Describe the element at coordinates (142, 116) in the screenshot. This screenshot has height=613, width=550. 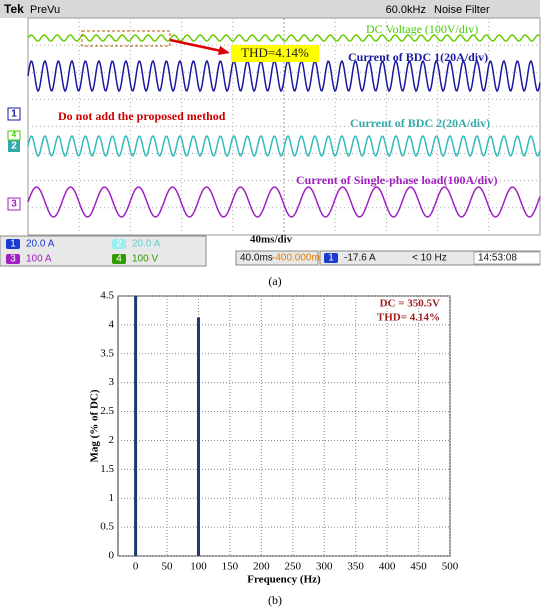
I see `note: Do not add the proposed method` at that location.